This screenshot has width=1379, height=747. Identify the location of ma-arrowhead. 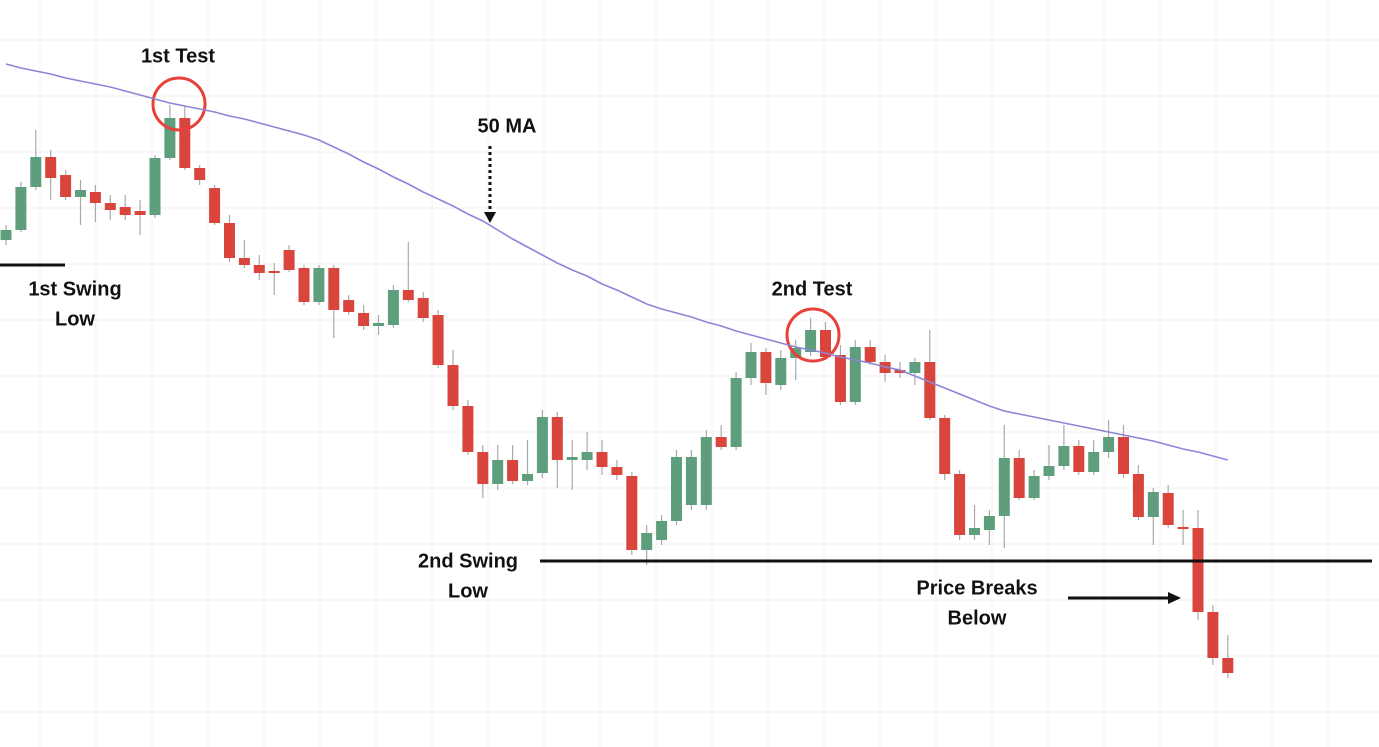
(490, 217).